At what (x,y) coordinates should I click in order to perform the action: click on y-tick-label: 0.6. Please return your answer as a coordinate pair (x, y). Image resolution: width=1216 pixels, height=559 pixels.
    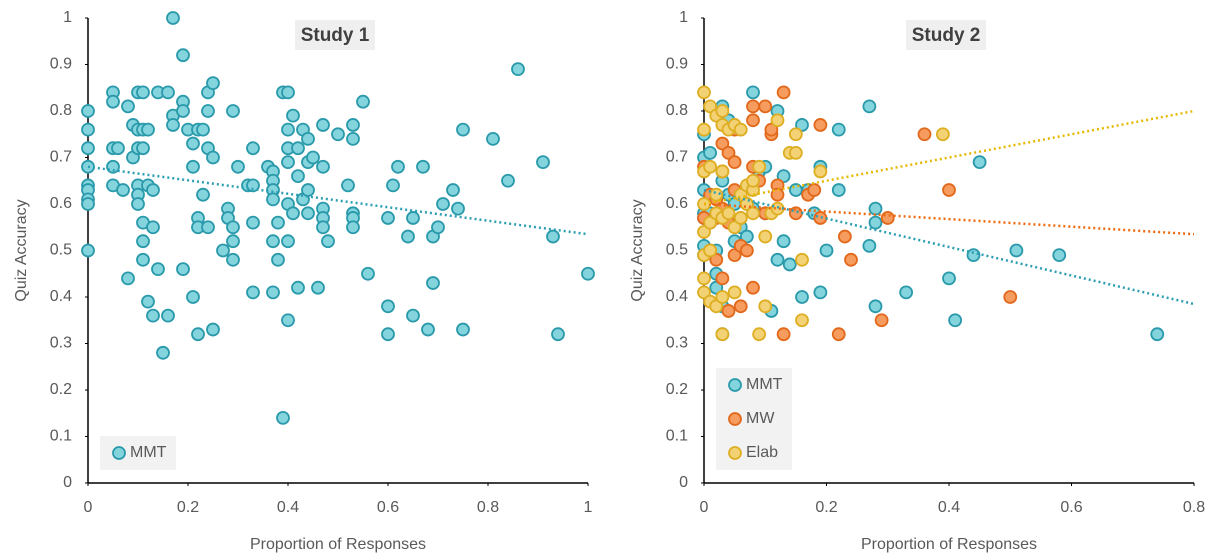
    Looking at the image, I should click on (61, 203).